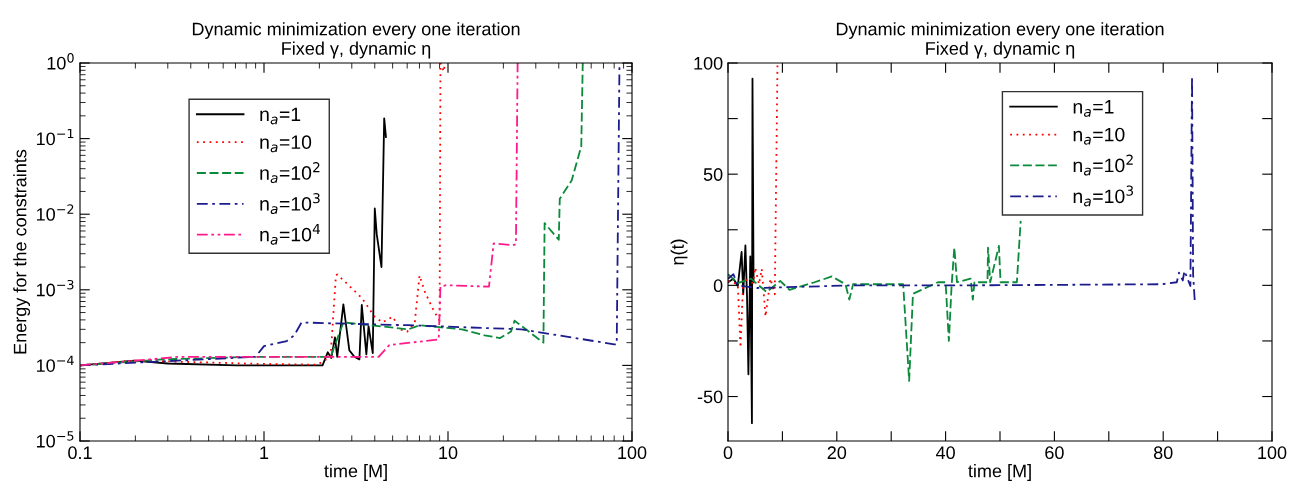 Image resolution: width=1294 pixels, height=498 pixels. I want to click on y-tick-label: -50, so click(710, 397).